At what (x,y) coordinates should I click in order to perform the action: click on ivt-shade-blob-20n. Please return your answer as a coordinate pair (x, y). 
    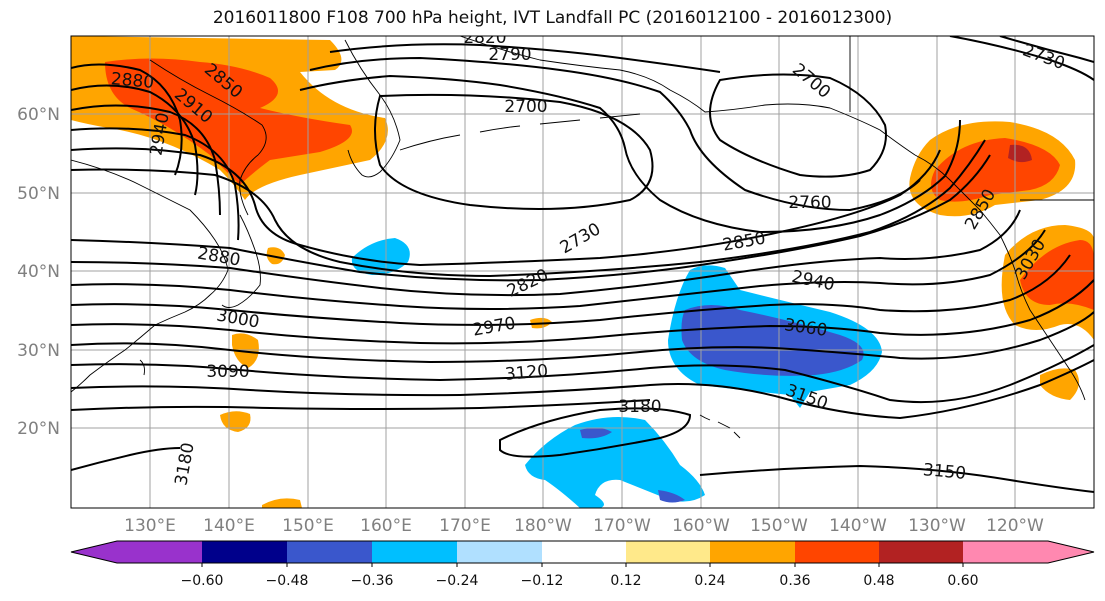
    Looking at the image, I should click on (235, 421).